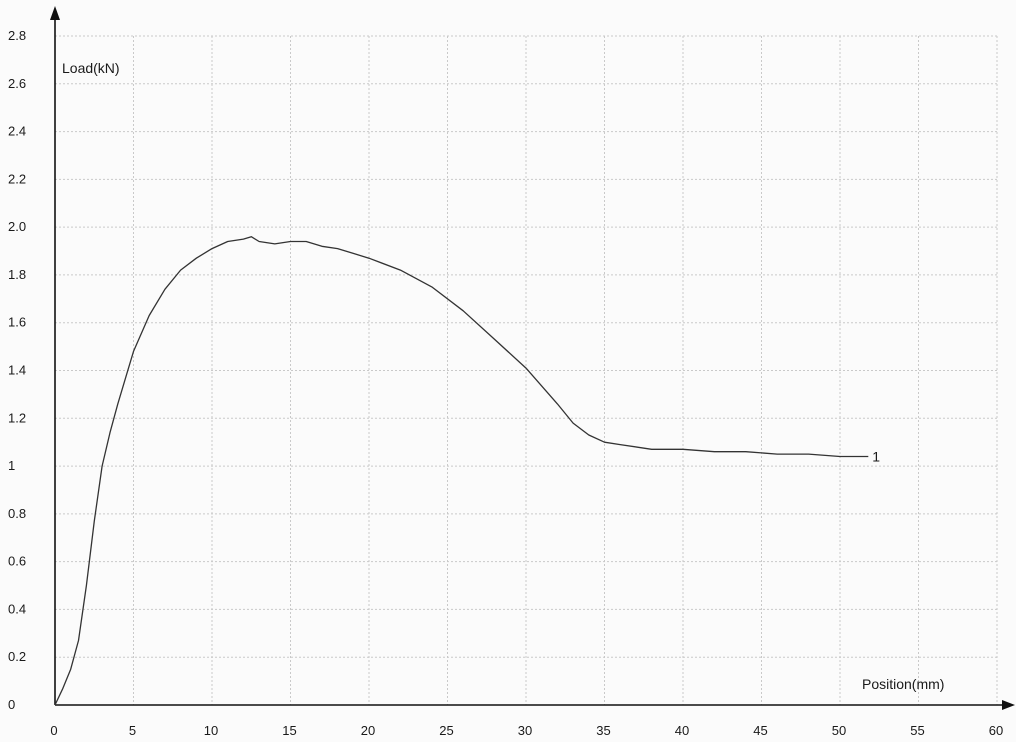 The image size is (1016, 742). Describe the element at coordinates (1008, 705) in the screenshot. I see `x-axis-arrow-icon` at that location.